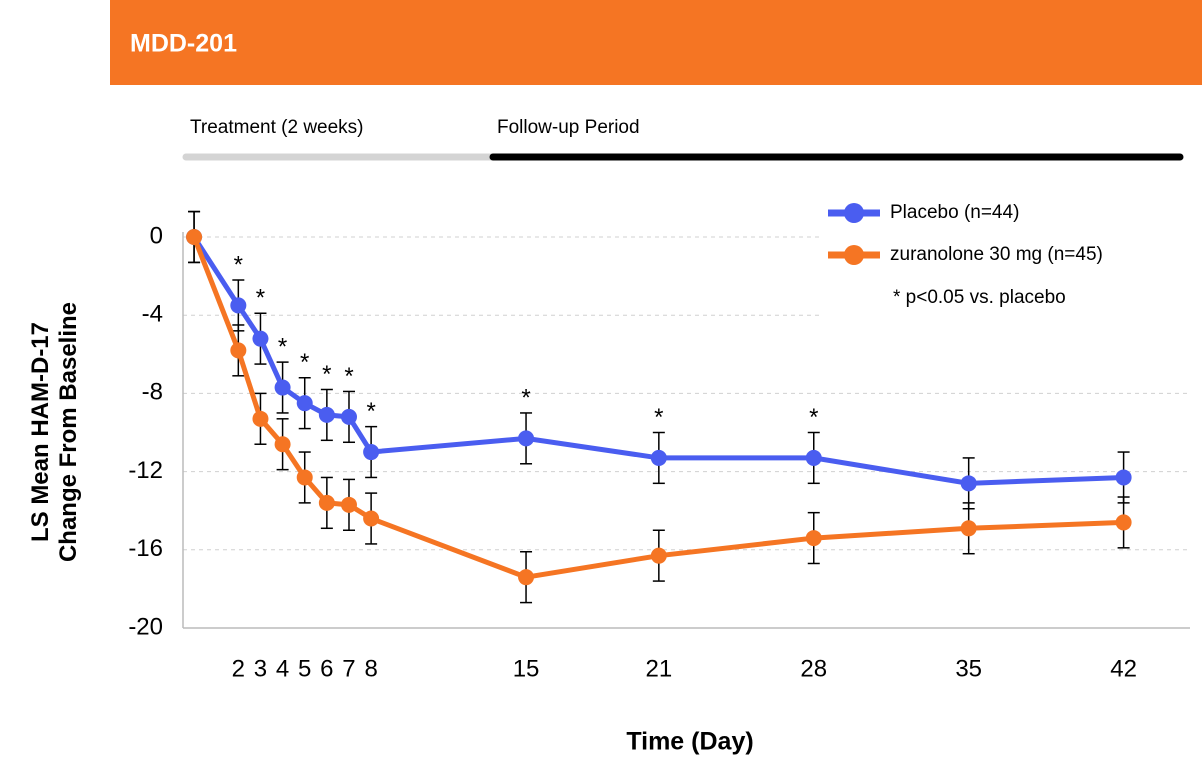 The image size is (1202, 761). What do you see at coordinates (145, 548) in the screenshot?
I see `y-tick-label: -16` at bounding box center [145, 548].